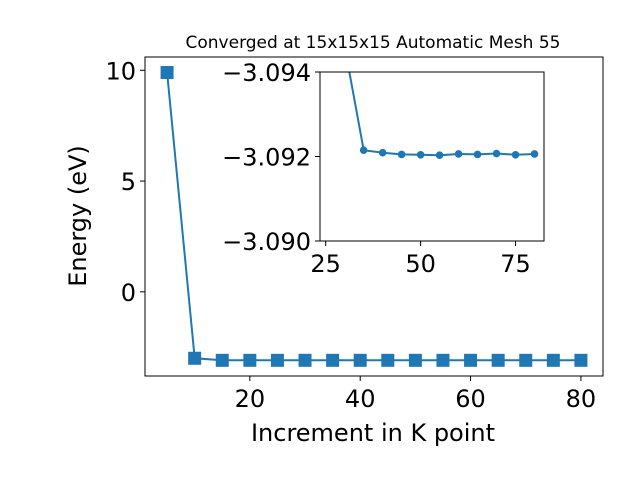 This screenshot has width=640, height=480. Describe the element at coordinates (128, 182) in the screenshot. I see `main-y-tick-label: 5` at that location.